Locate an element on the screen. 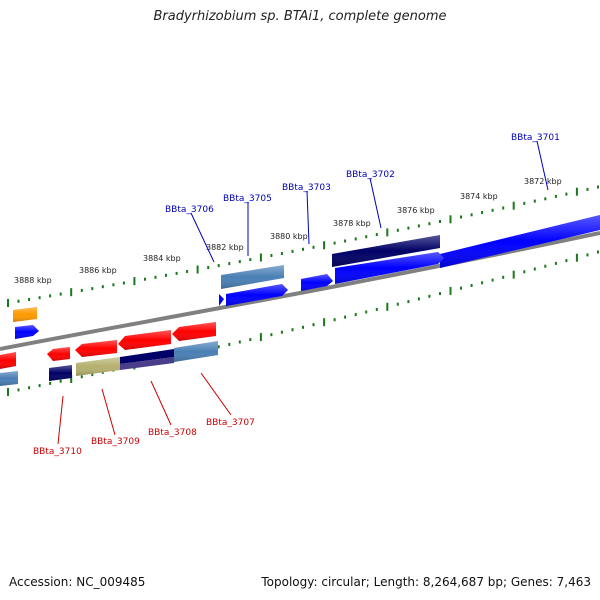  gene-label-bbta-3706: BBta_3706 is located at coordinates (189, 210).